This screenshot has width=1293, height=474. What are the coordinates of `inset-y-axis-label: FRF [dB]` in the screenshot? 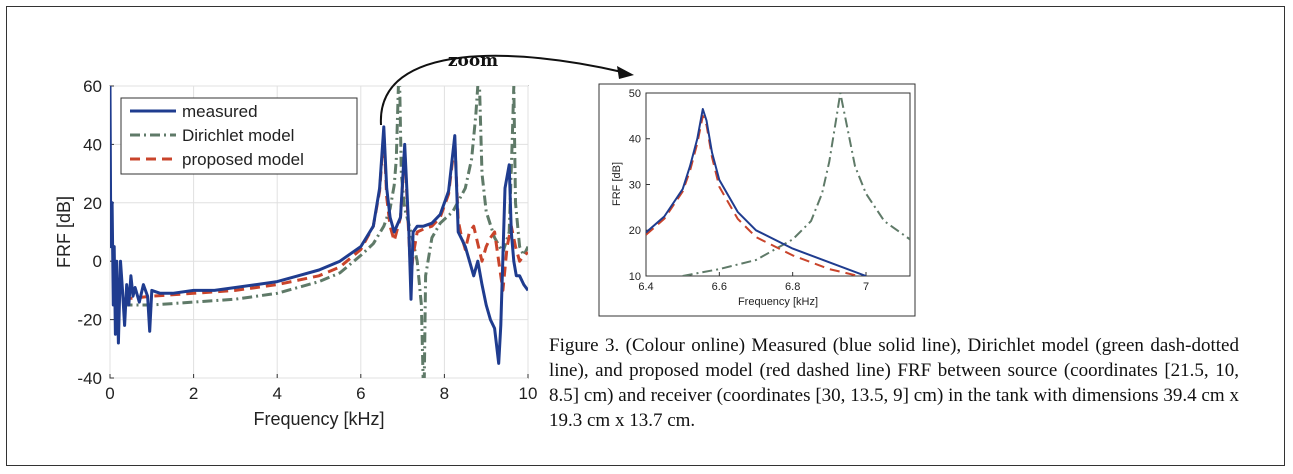 It's located at (617, 184).